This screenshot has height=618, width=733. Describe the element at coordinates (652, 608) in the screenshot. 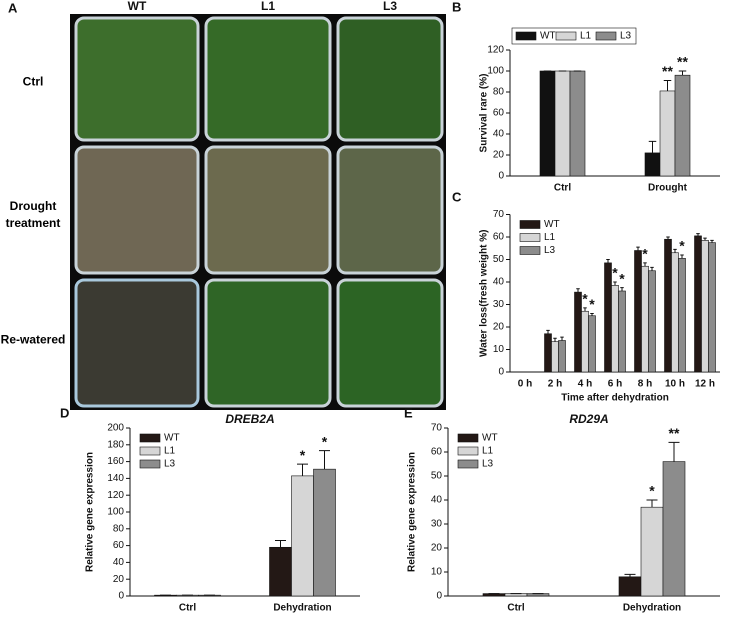

I see `x-tick-label: Dehydration` at that location.